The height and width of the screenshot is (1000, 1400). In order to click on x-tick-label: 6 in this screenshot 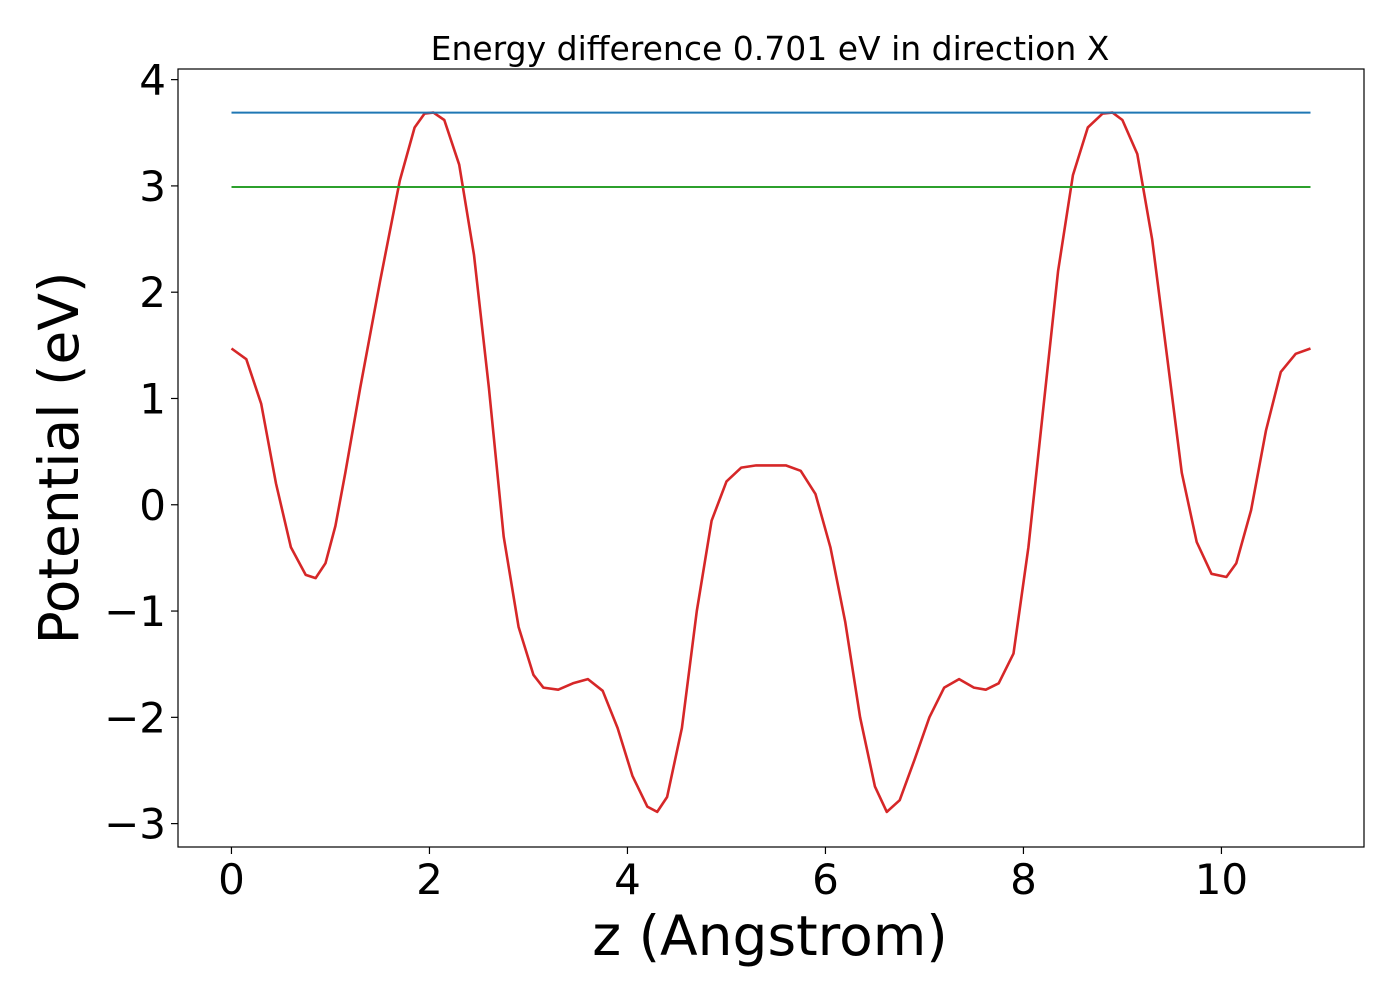, I will do `click(825, 879)`.